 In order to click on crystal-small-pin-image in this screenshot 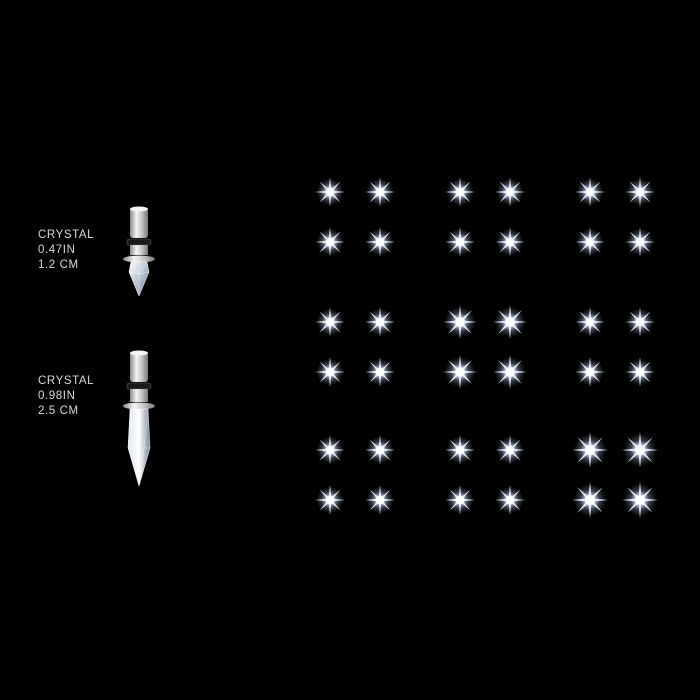, I will do `click(139, 251)`.